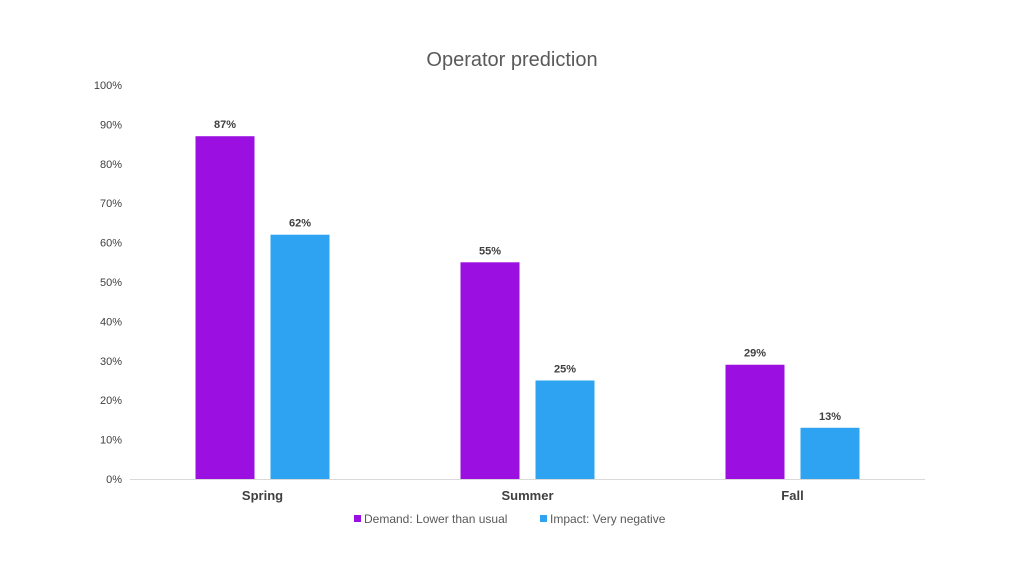 The width and height of the screenshot is (1024, 576). Describe the element at coordinates (608, 519) in the screenshot. I see `legend-label: Impact: Very negative` at that location.